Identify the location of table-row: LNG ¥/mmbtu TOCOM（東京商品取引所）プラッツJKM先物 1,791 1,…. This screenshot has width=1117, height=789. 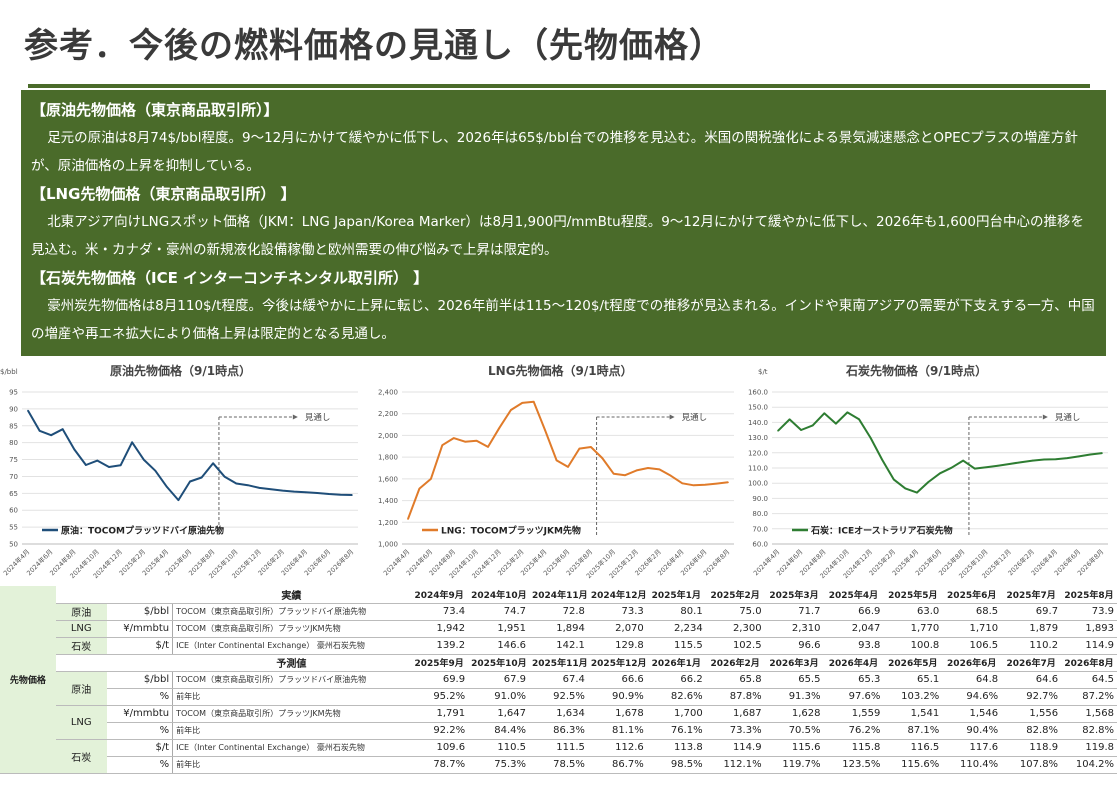
(558, 722).